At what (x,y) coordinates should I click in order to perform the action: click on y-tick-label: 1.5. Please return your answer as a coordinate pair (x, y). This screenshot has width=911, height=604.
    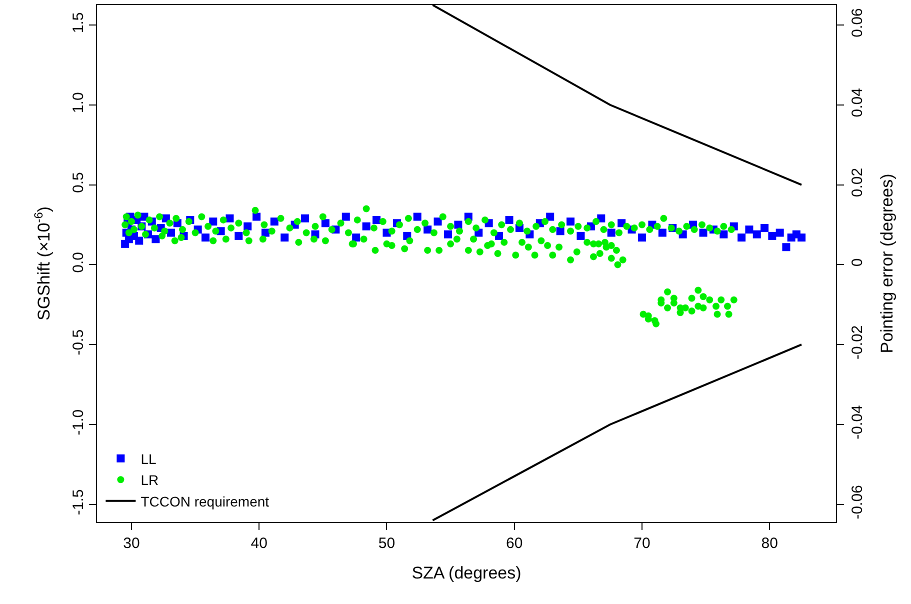
    Looking at the image, I should click on (78, 23).